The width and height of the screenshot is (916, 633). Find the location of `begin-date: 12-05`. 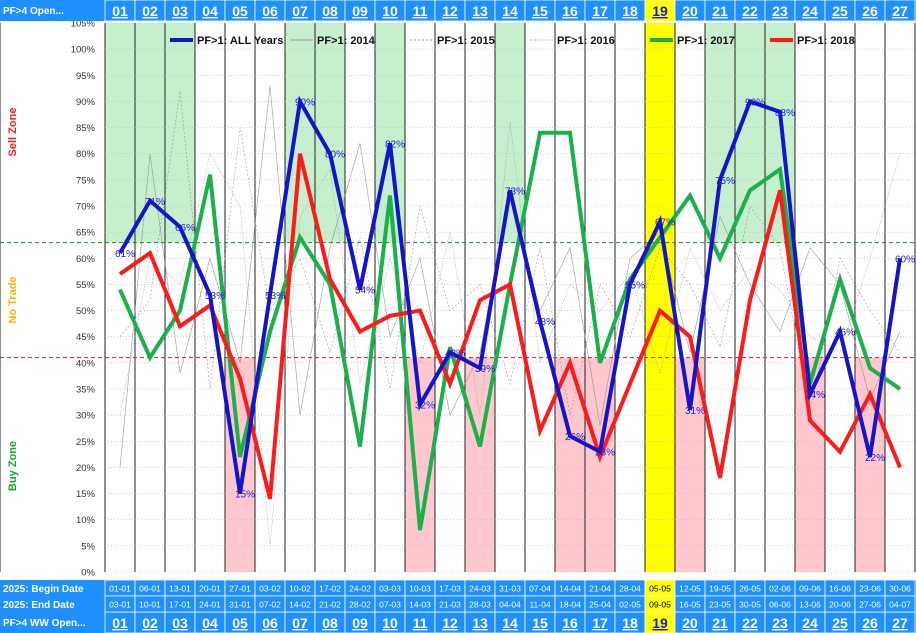

begin-date: 12-05 is located at coordinates (690, 589).